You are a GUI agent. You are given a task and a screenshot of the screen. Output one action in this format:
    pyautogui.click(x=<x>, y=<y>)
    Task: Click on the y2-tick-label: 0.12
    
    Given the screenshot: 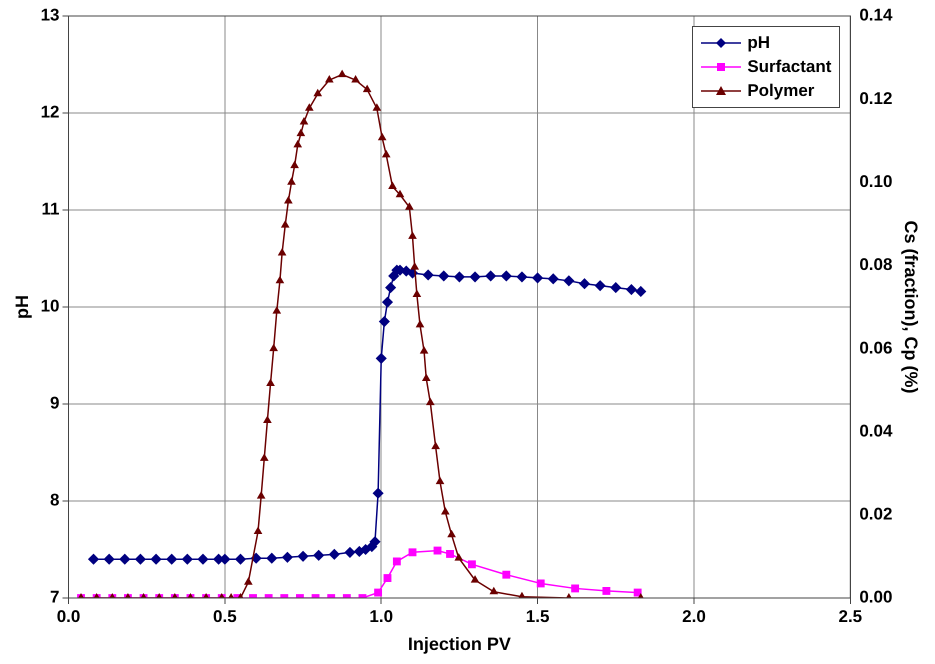 What is the action you would take?
    pyautogui.click(x=875, y=98)
    